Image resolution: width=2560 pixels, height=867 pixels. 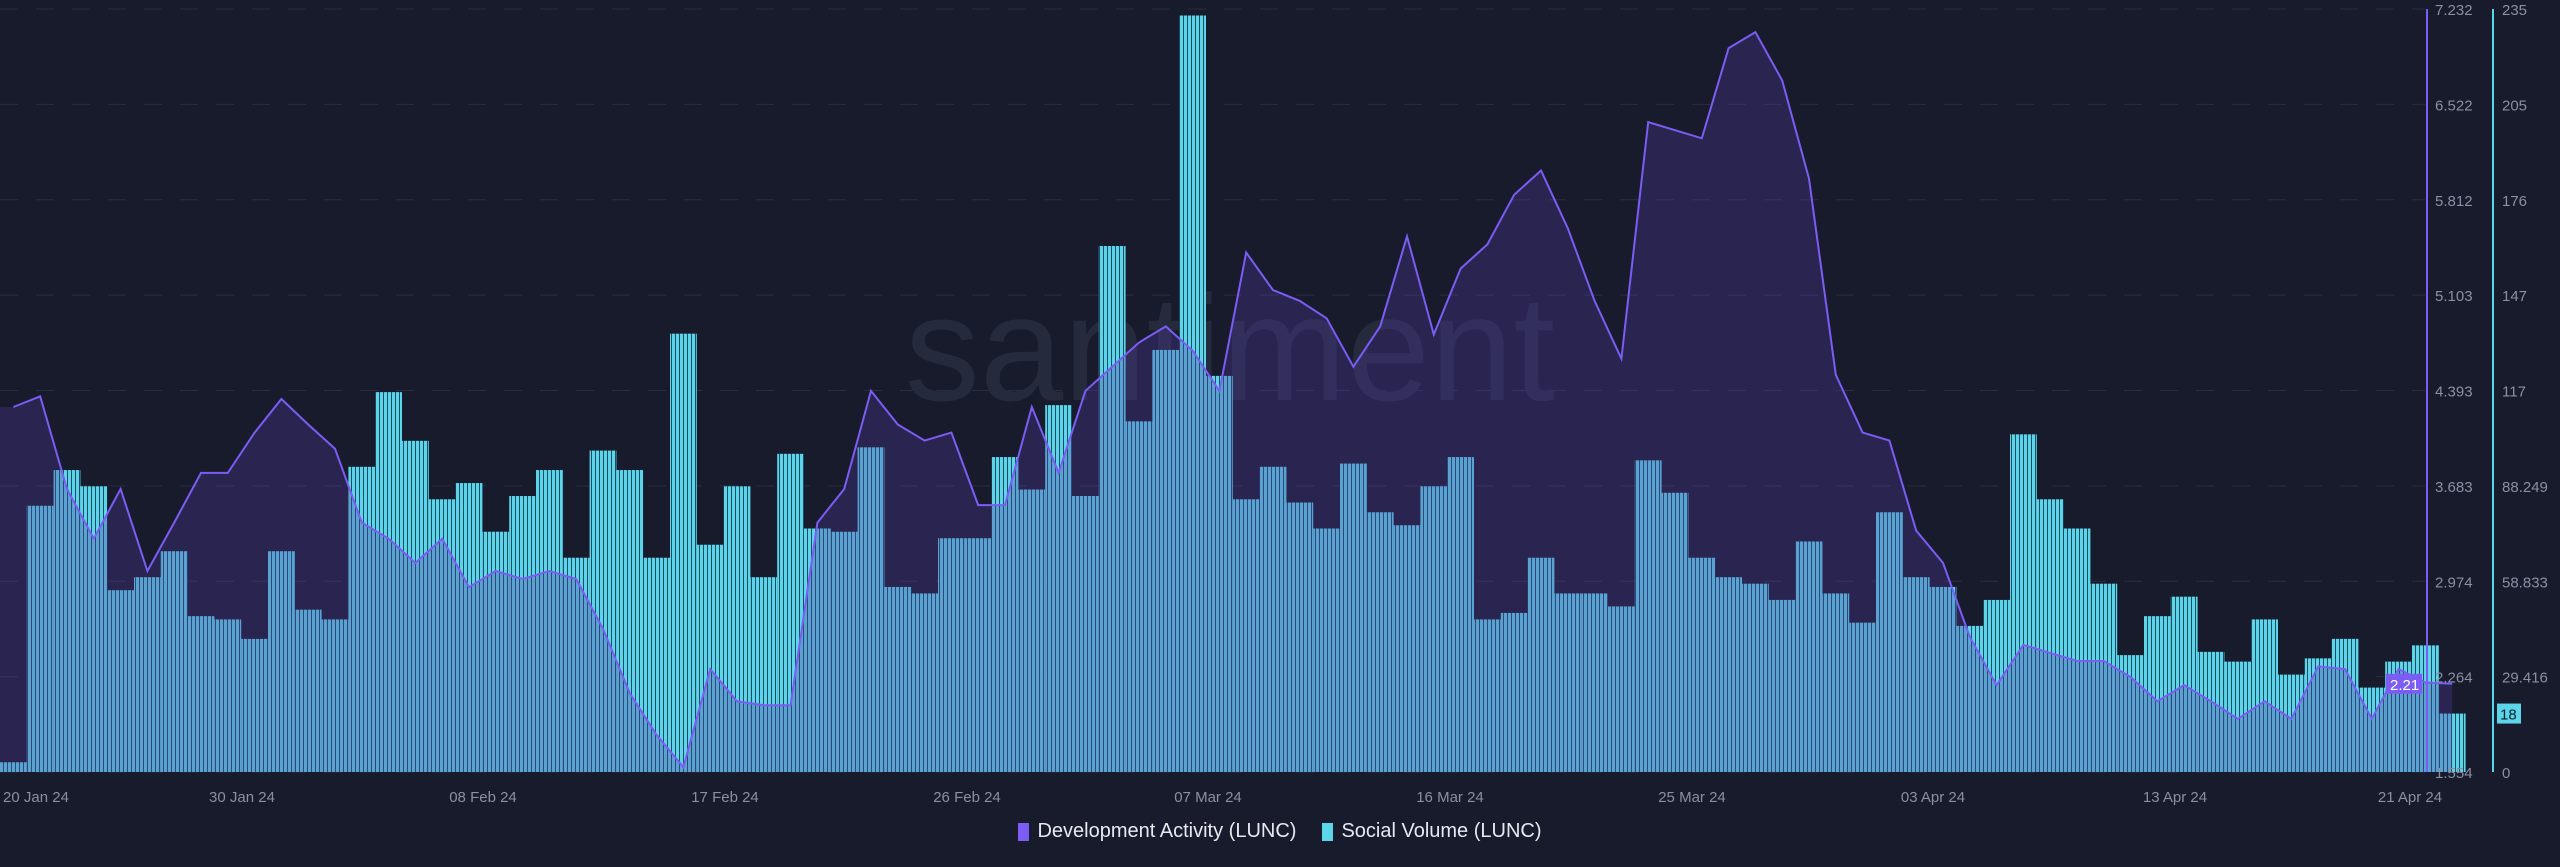 What do you see at coordinates (2525, 487) in the screenshot?
I see `right-axis-tick-label: 88.249` at bounding box center [2525, 487].